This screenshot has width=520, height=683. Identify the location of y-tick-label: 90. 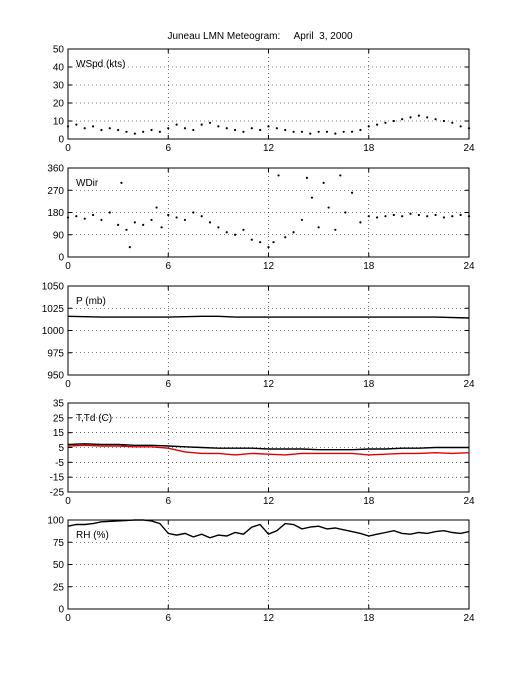
(59, 235).